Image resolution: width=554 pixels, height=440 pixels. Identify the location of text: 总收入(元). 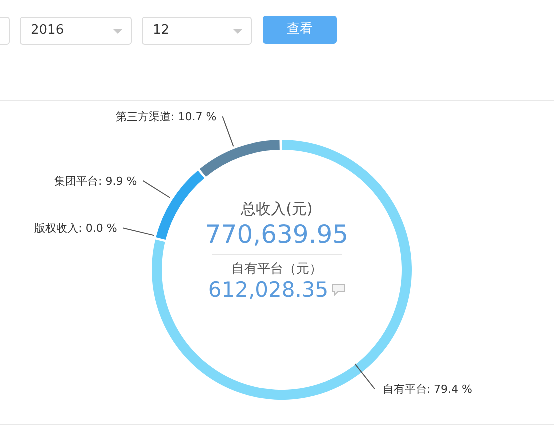
(277, 209).